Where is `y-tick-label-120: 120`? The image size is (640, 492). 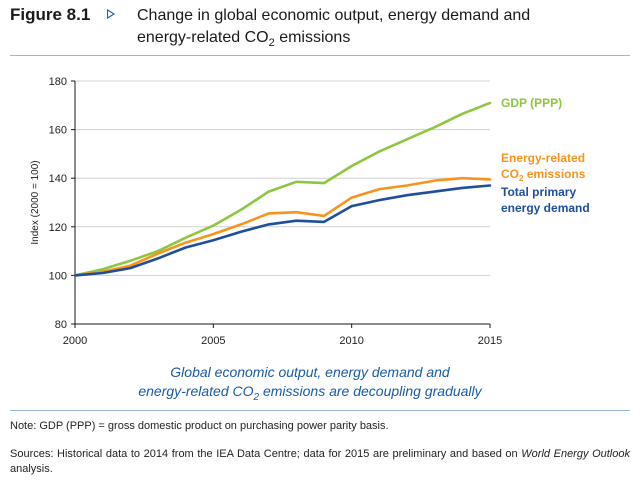 y-tick-label-120: 120 is located at coordinates (58, 228).